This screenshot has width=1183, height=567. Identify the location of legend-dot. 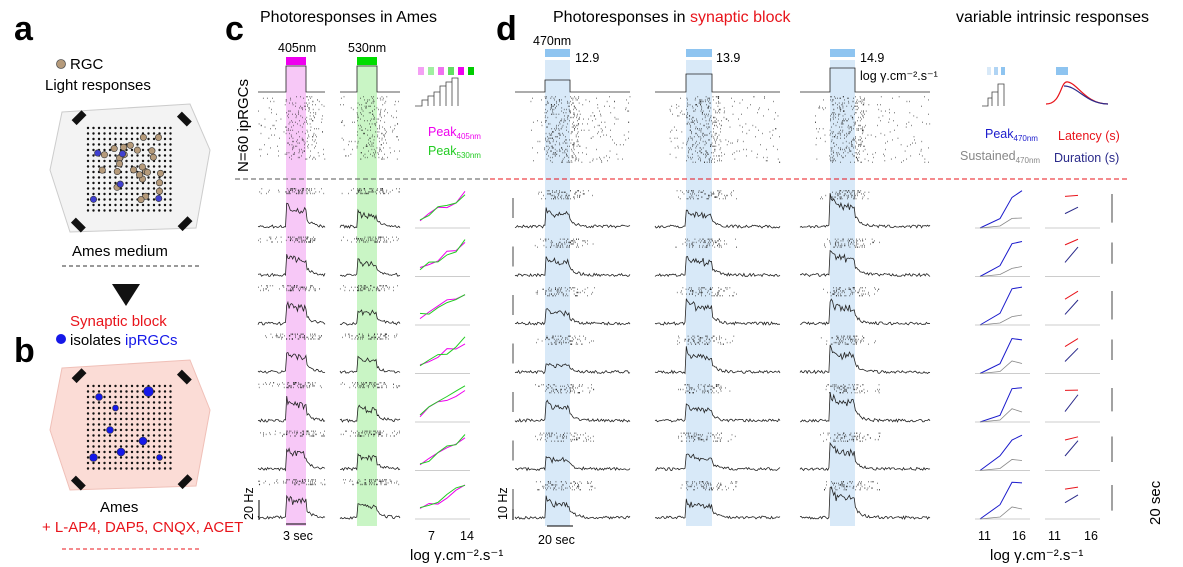
(61, 339).